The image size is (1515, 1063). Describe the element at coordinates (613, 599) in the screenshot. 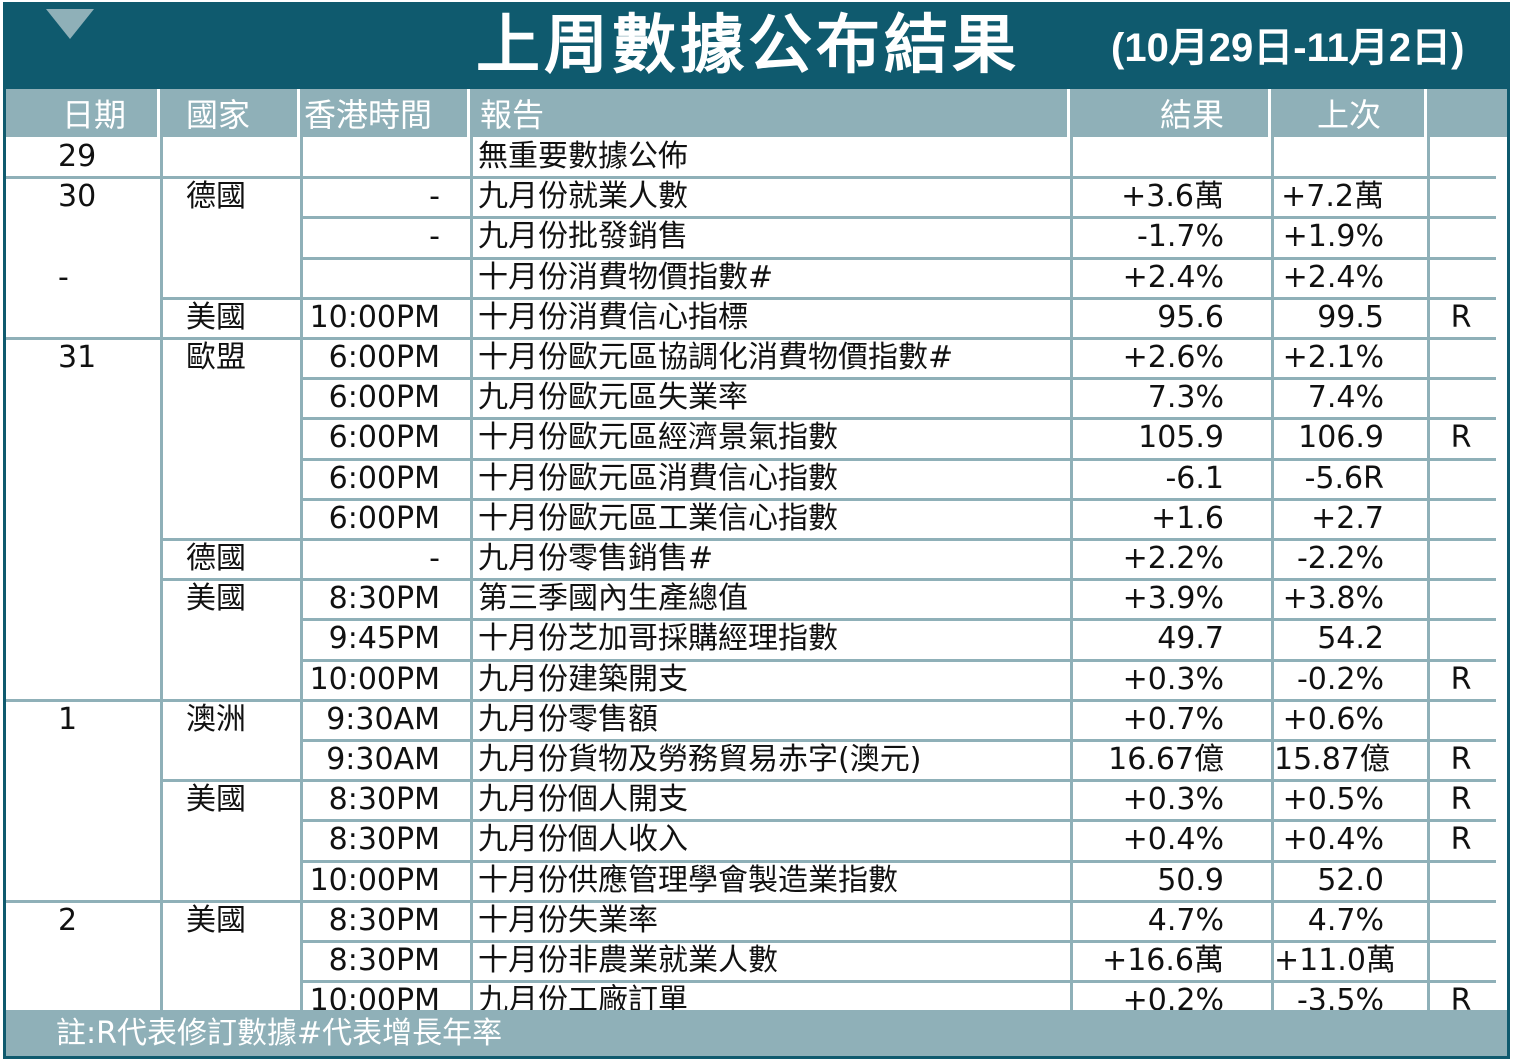

I see `report-cell: 第三季國內生產總值` at that location.